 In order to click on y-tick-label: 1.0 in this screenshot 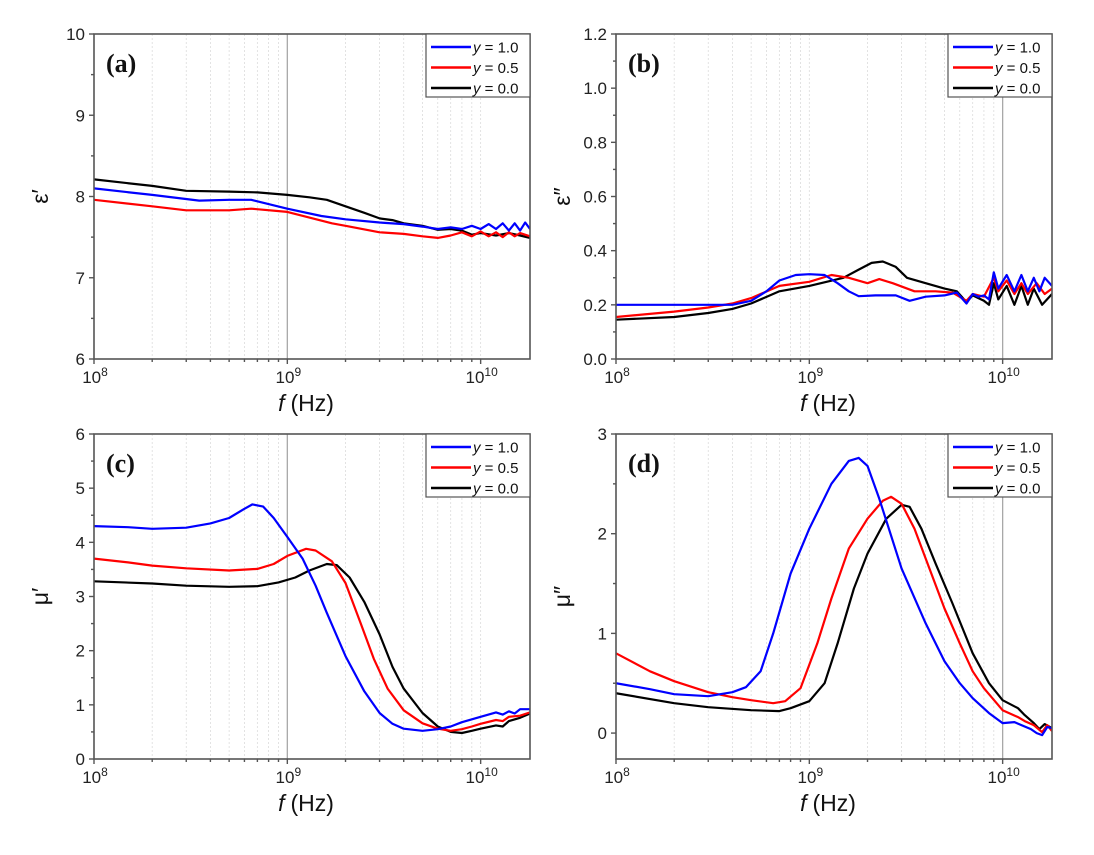, I will do `click(595, 88)`.